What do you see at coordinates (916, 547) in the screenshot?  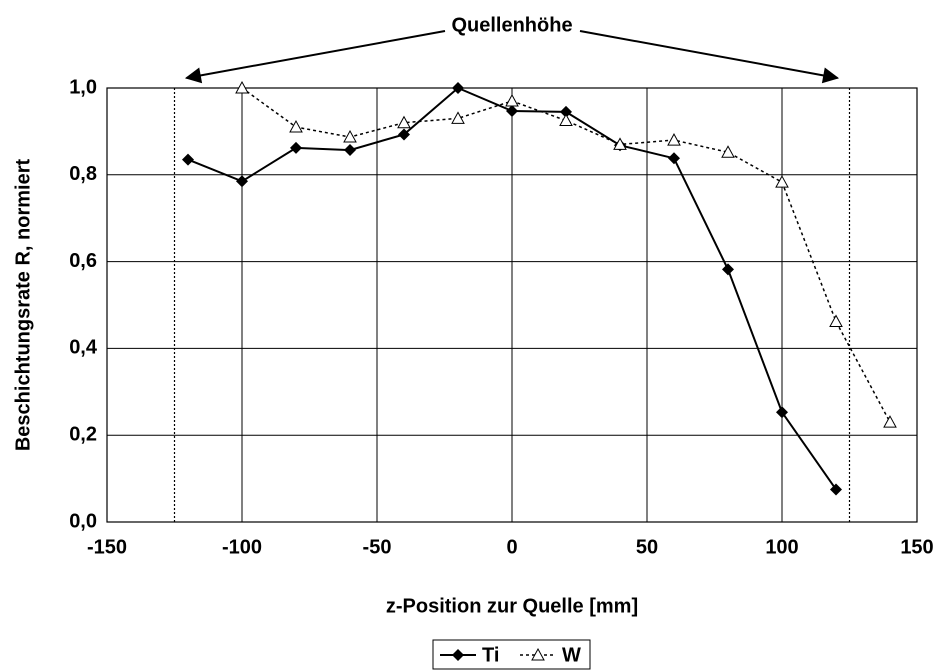 I see `x-tick-label: 150` at bounding box center [916, 547].